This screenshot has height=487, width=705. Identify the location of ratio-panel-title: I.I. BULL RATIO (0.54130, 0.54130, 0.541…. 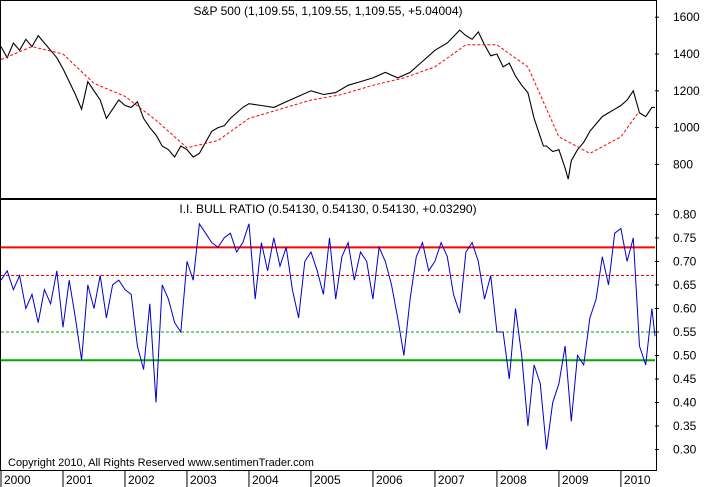
(327, 209).